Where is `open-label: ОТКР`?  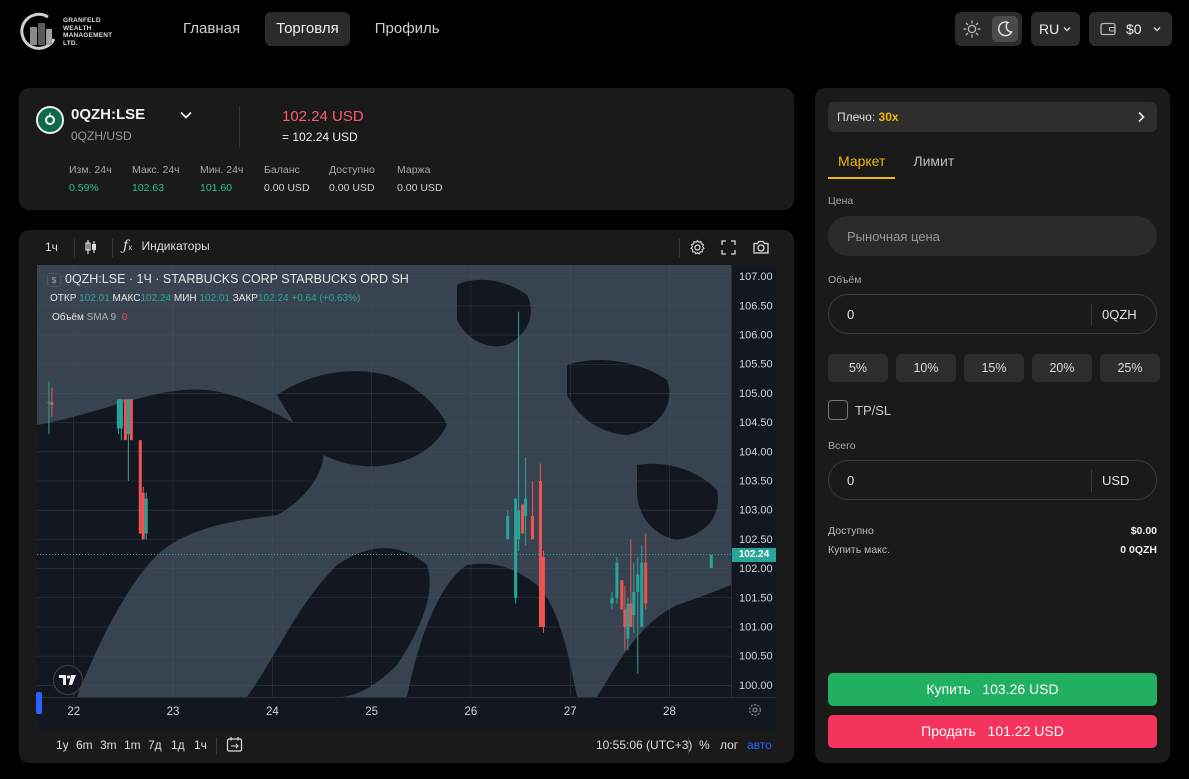
open-label: ОТКР is located at coordinates (63, 298).